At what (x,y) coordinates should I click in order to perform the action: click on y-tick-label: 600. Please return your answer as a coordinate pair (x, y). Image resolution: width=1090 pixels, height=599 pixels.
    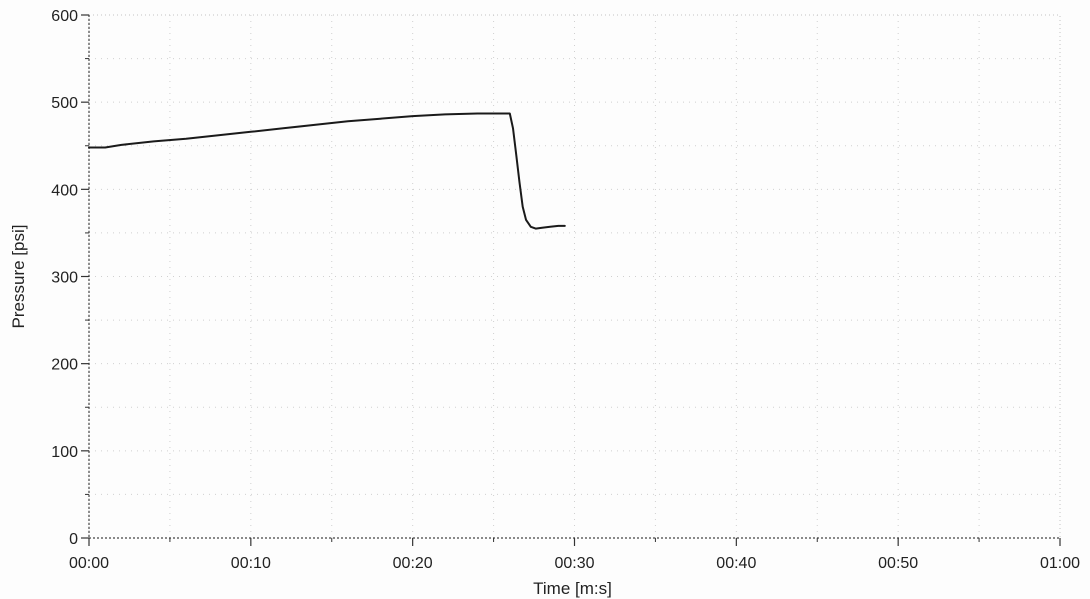
    Looking at the image, I should click on (64, 16).